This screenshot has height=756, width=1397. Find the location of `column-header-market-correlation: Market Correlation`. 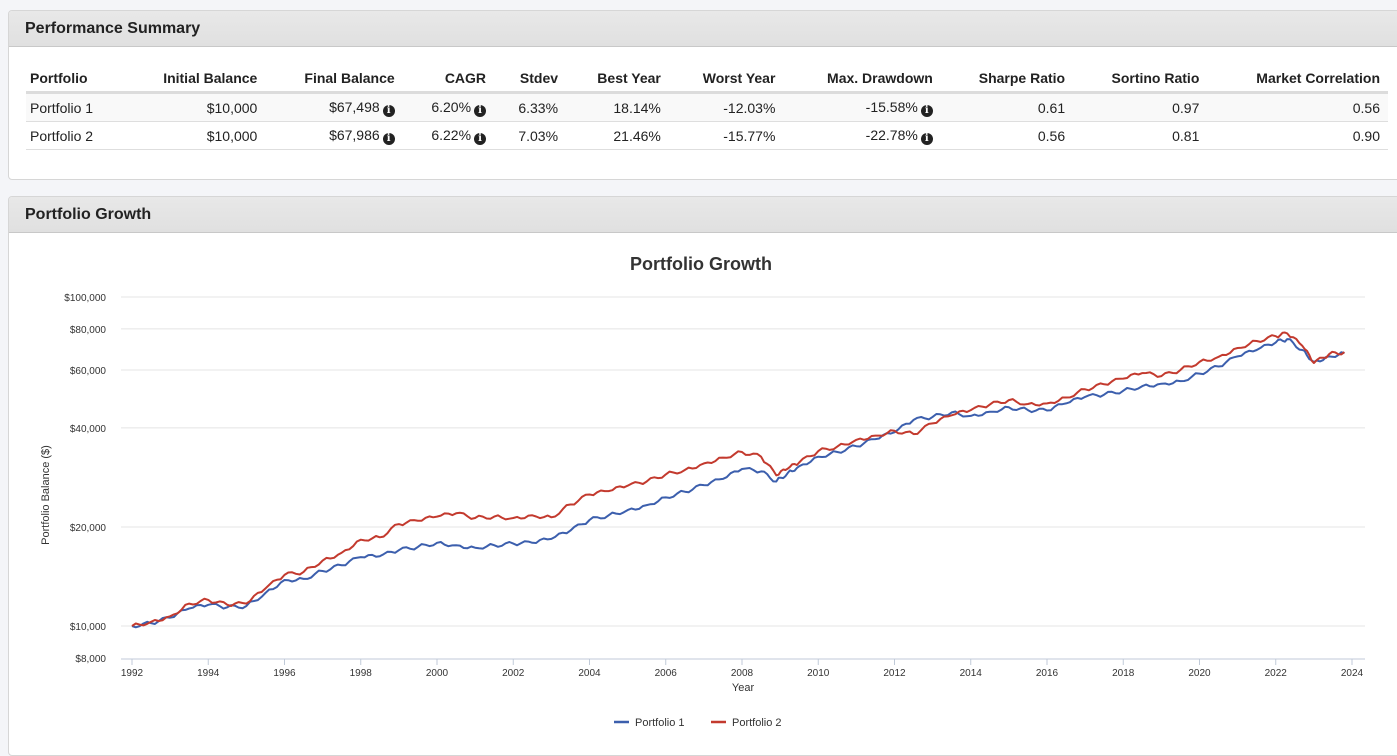

column-header-market-correlation: Market Correlation is located at coordinates (1297, 79).